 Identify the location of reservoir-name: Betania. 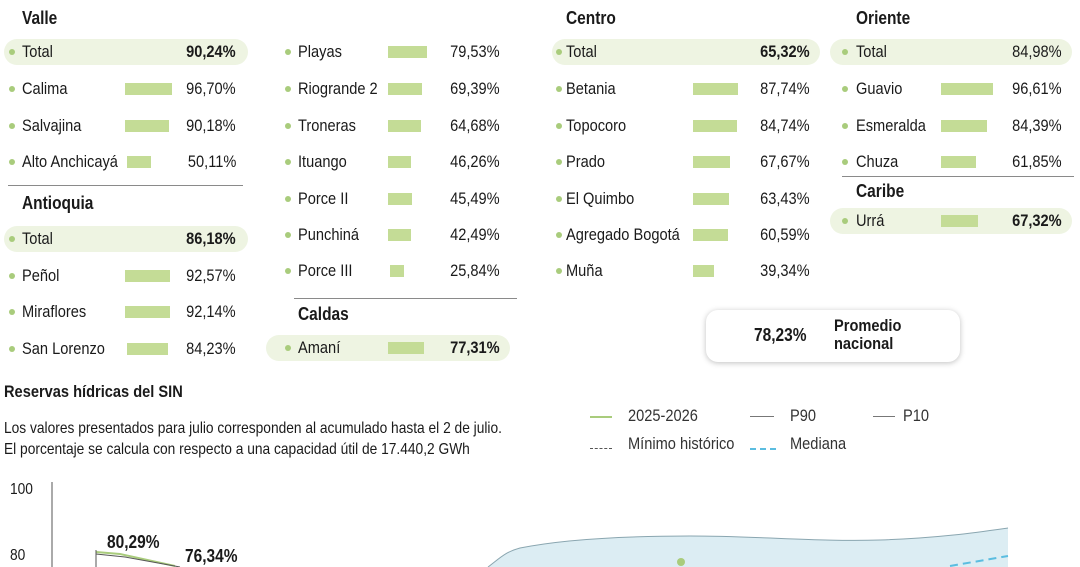
(591, 88).